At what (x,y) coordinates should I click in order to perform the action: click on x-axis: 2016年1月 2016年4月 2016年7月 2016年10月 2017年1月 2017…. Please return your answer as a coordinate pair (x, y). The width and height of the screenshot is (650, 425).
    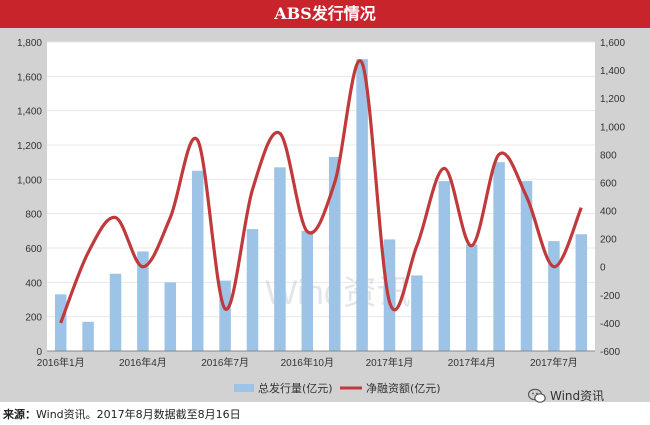
    Looking at the image, I should click on (316, 359).